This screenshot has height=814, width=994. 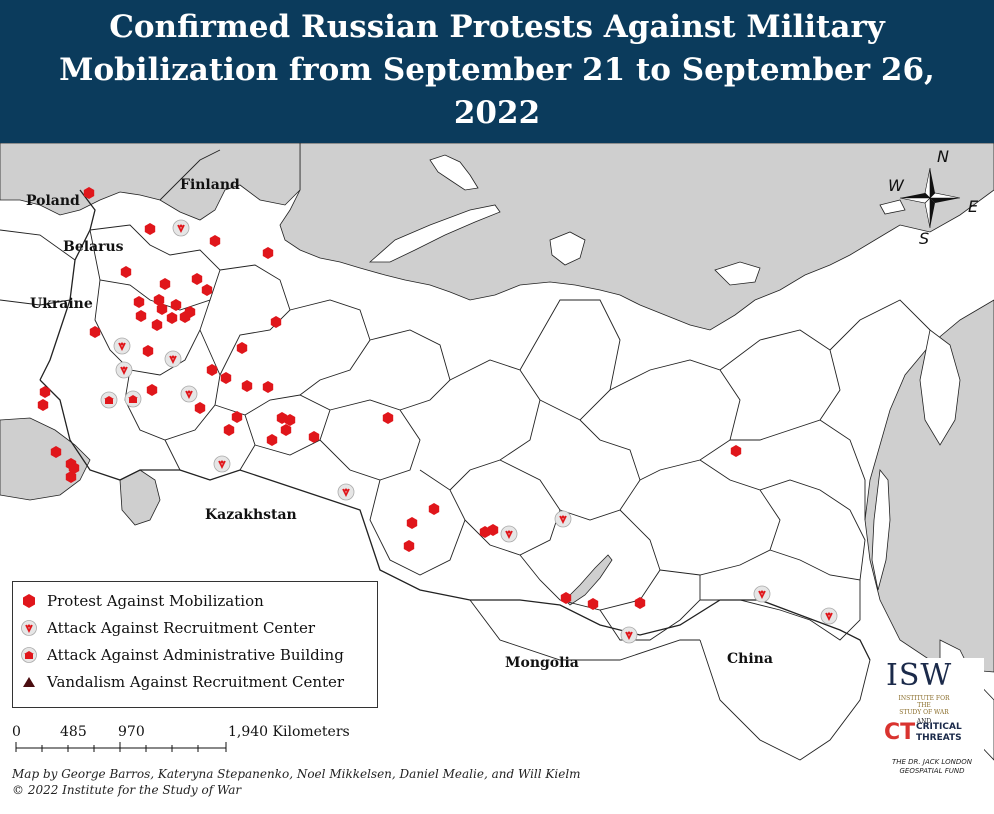 I want to click on label-finland: Finland, so click(x=210, y=185).